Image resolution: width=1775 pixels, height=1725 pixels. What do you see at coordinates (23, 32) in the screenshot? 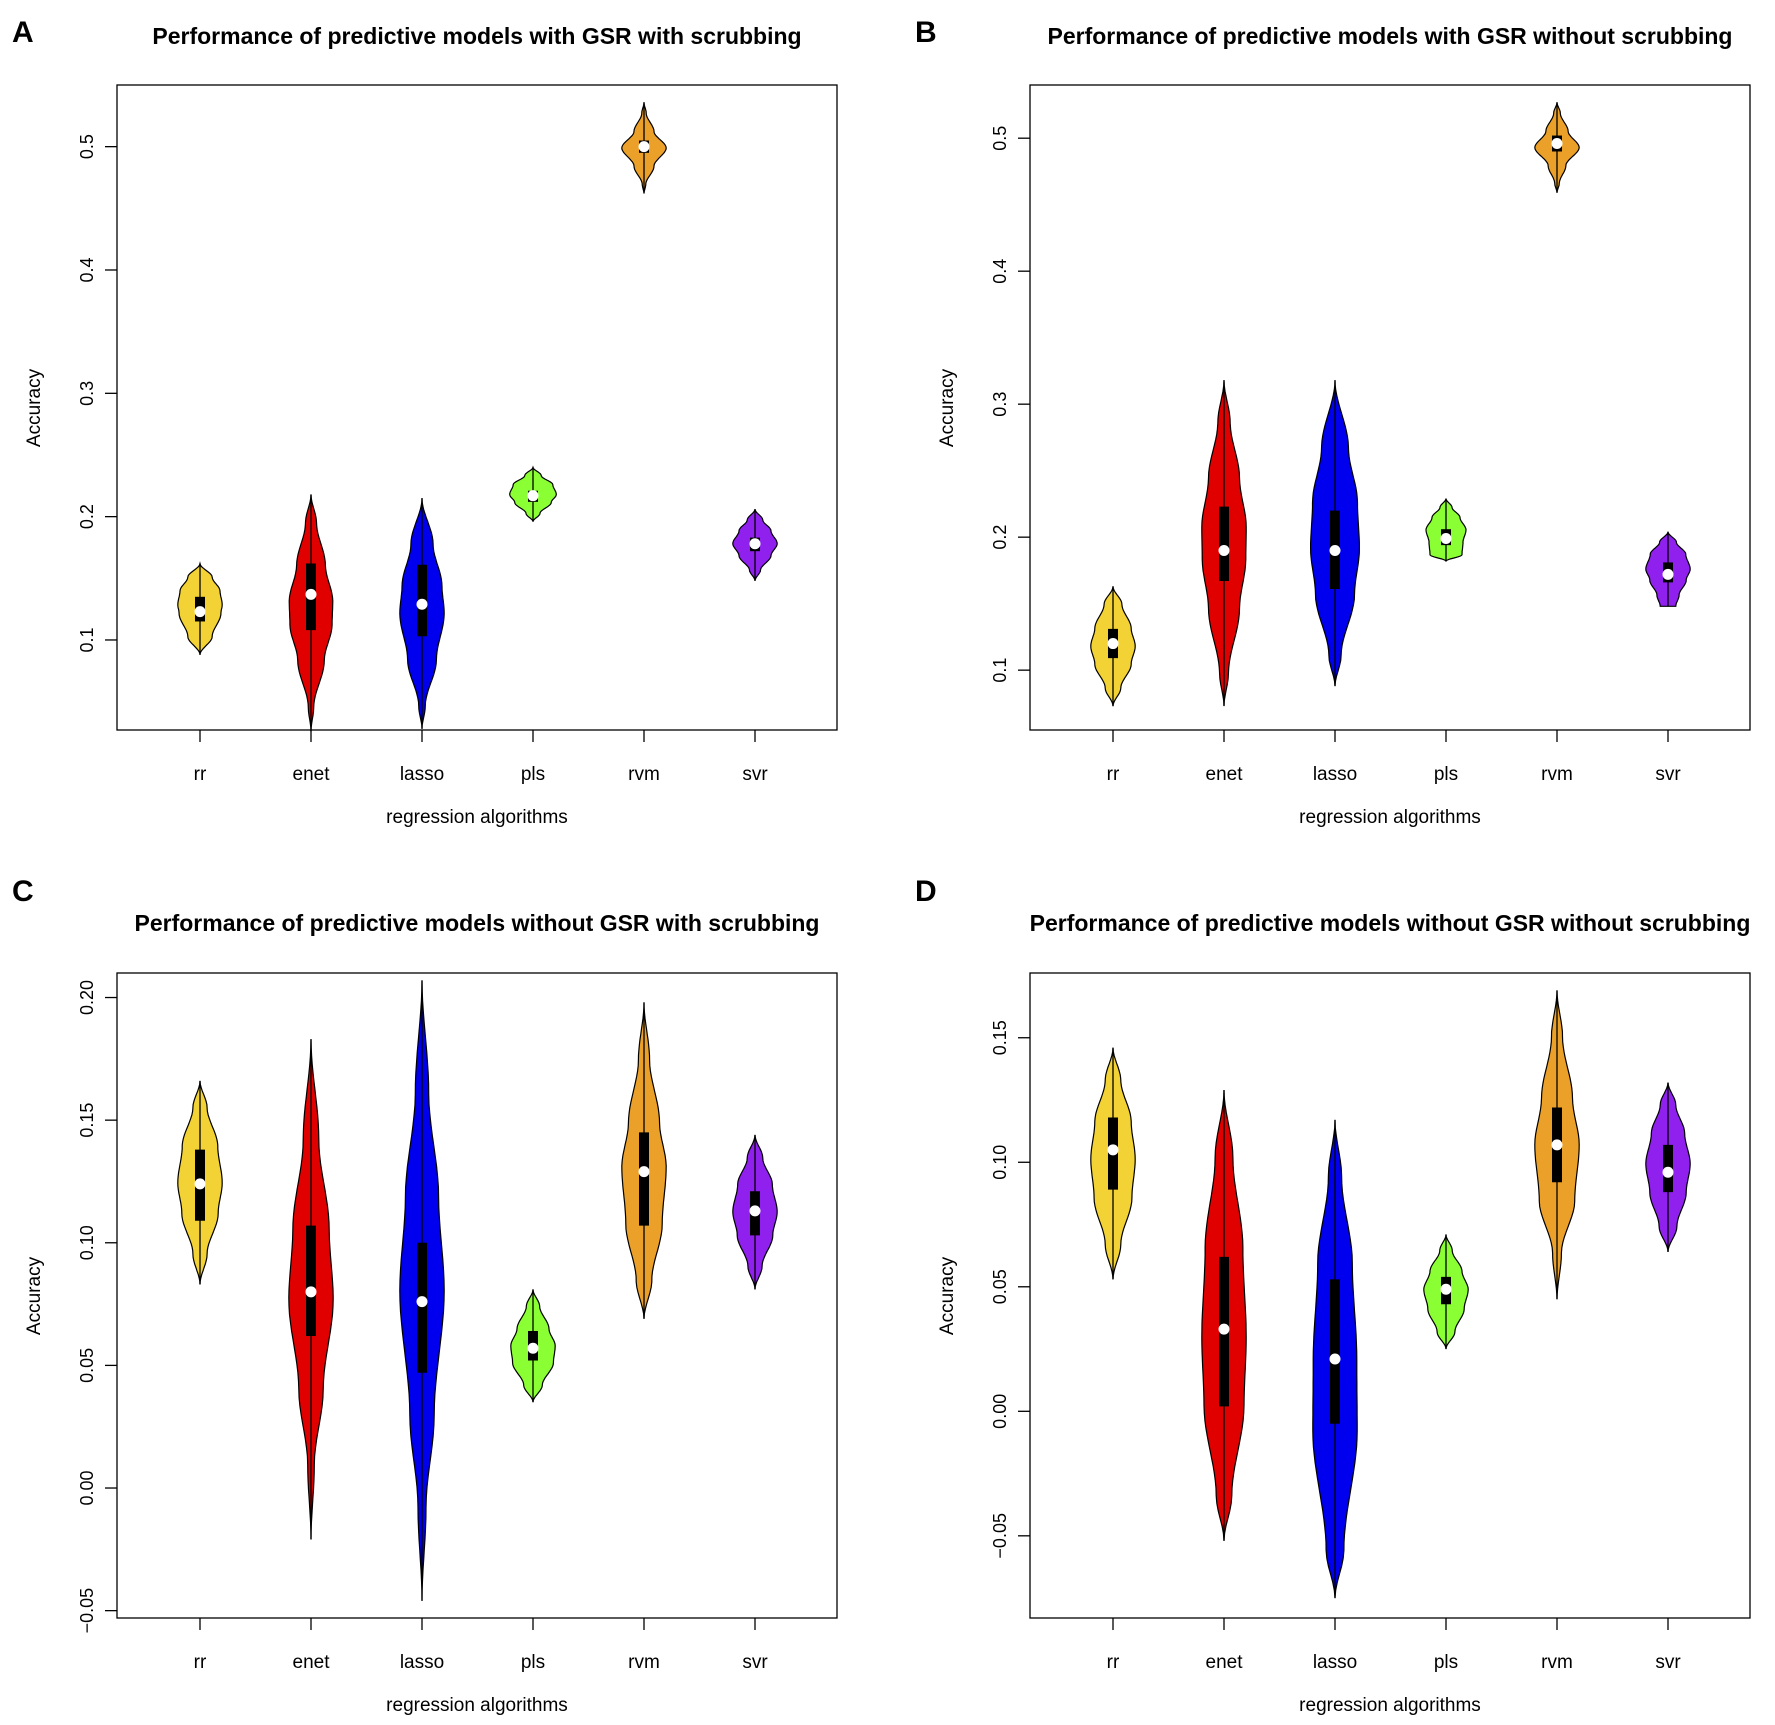
I see `panel-letter: A` at bounding box center [23, 32].